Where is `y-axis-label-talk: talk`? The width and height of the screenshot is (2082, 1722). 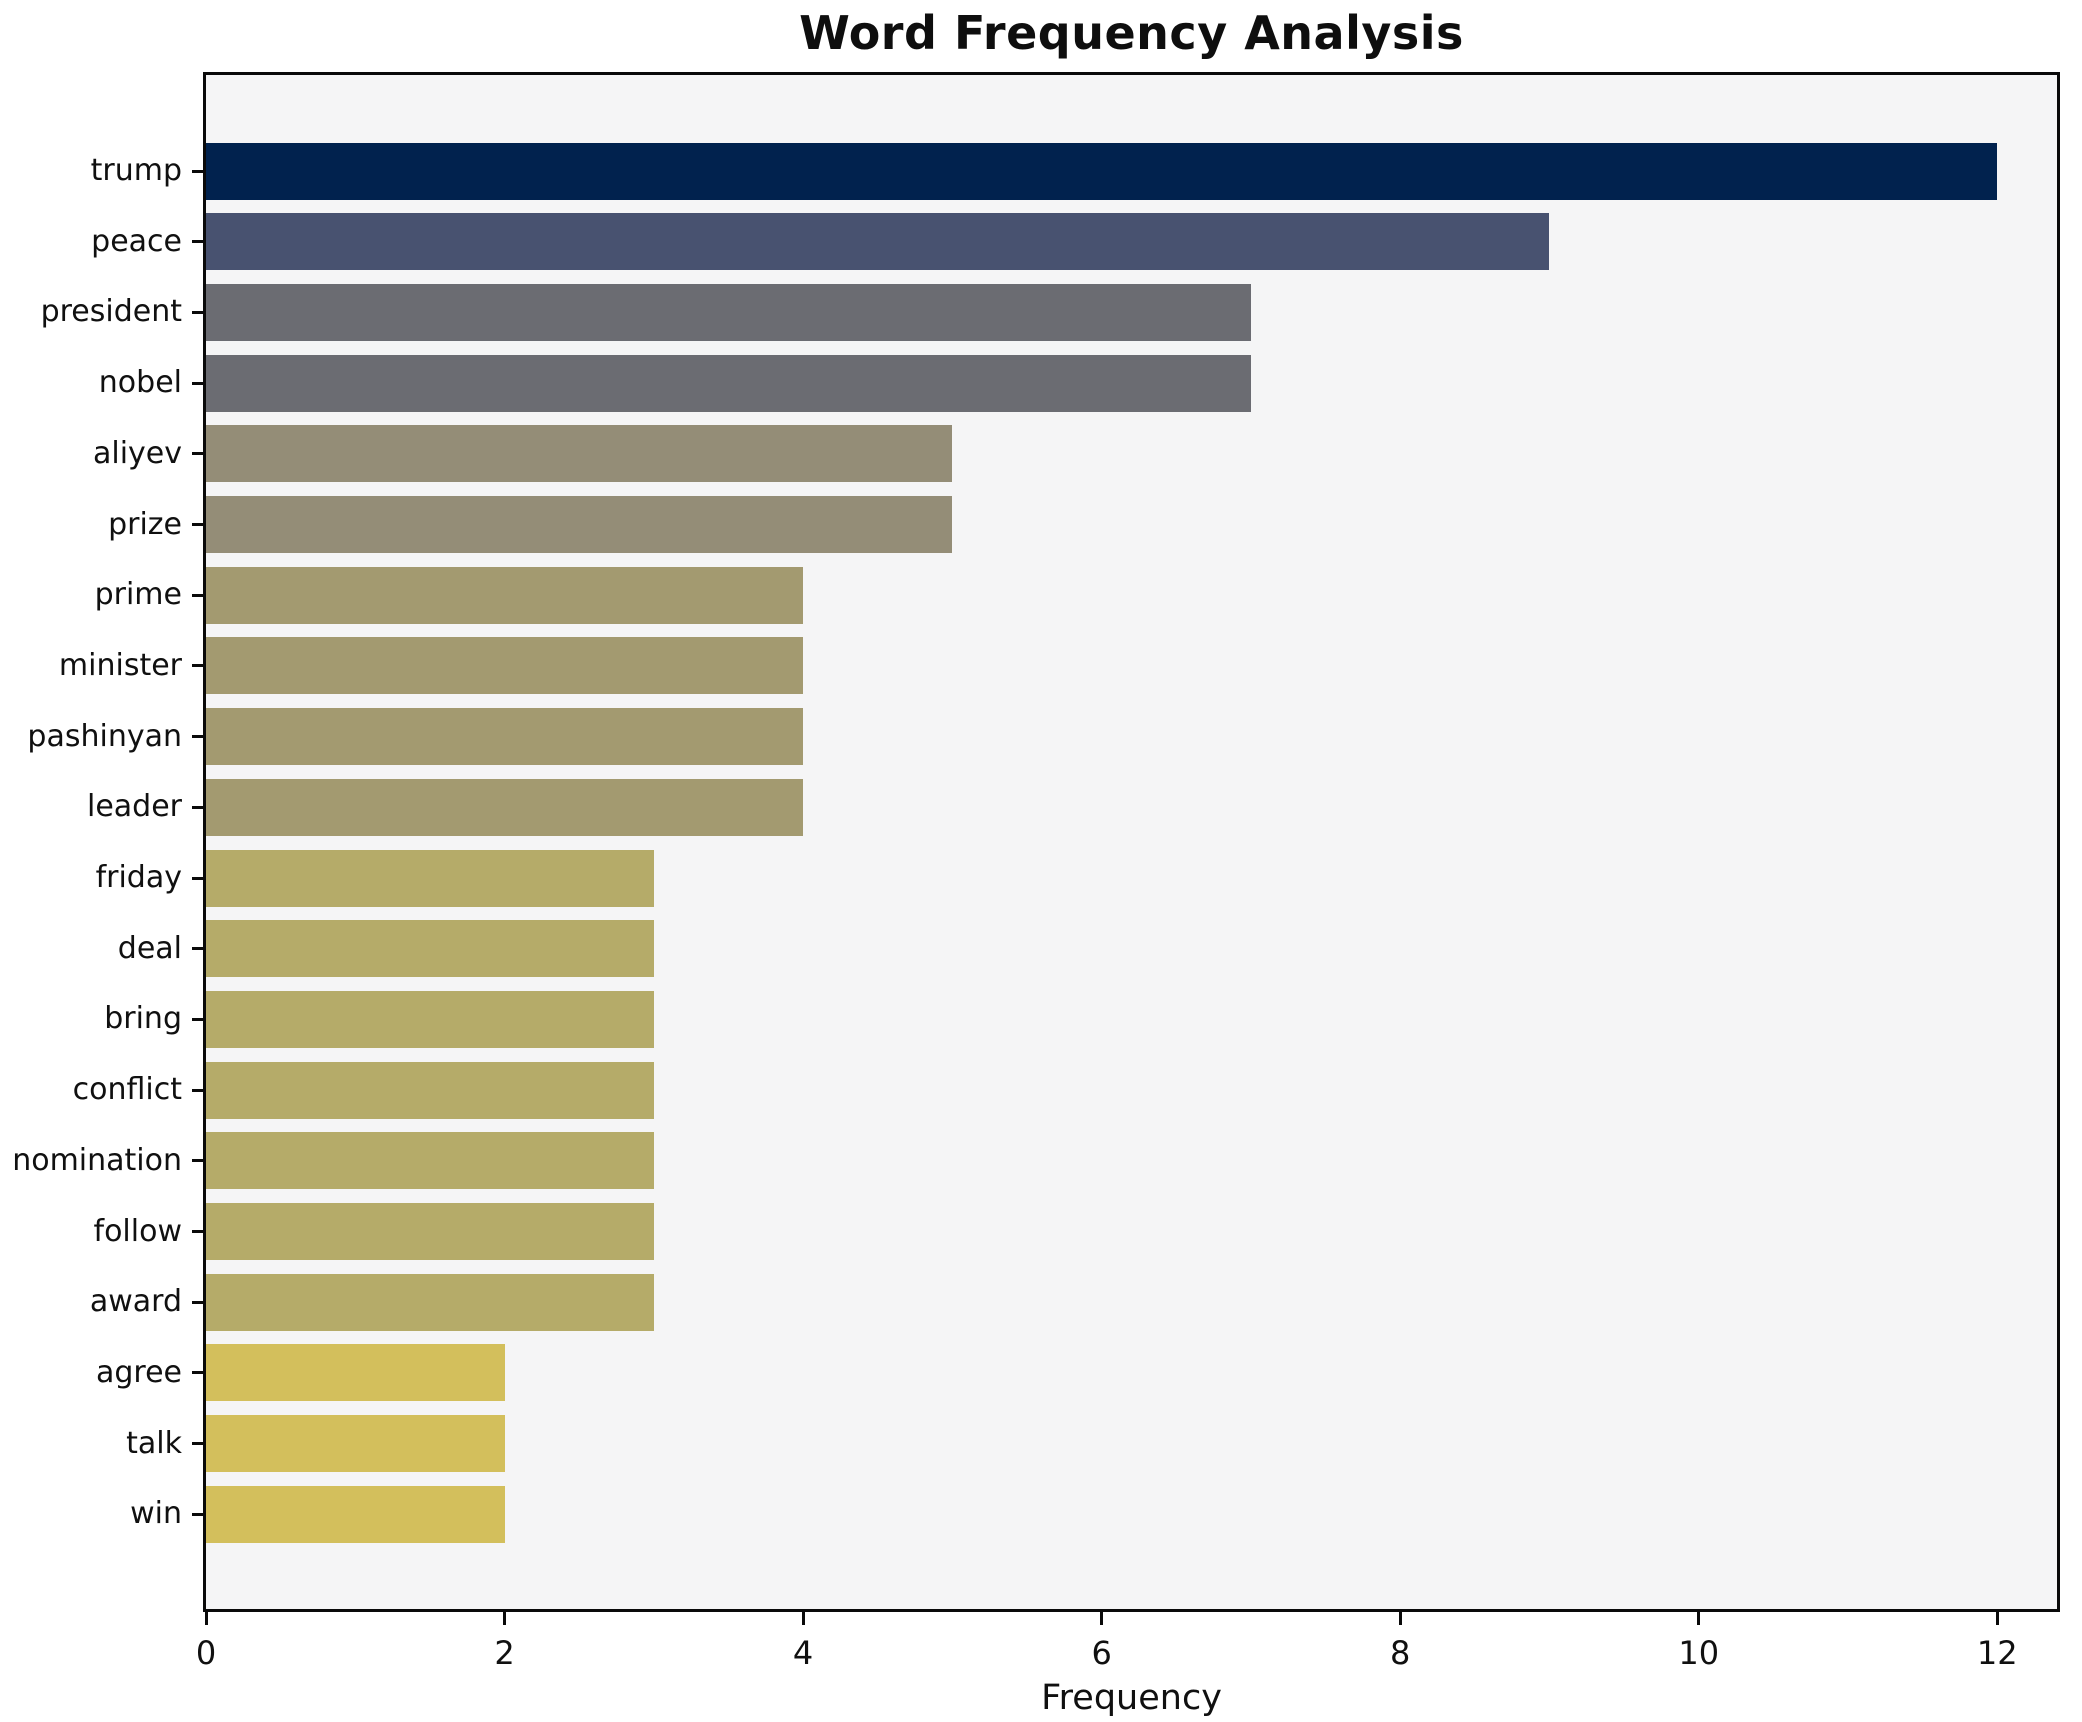
y-axis-label-talk: talk is located at coordinates (154, 1443).